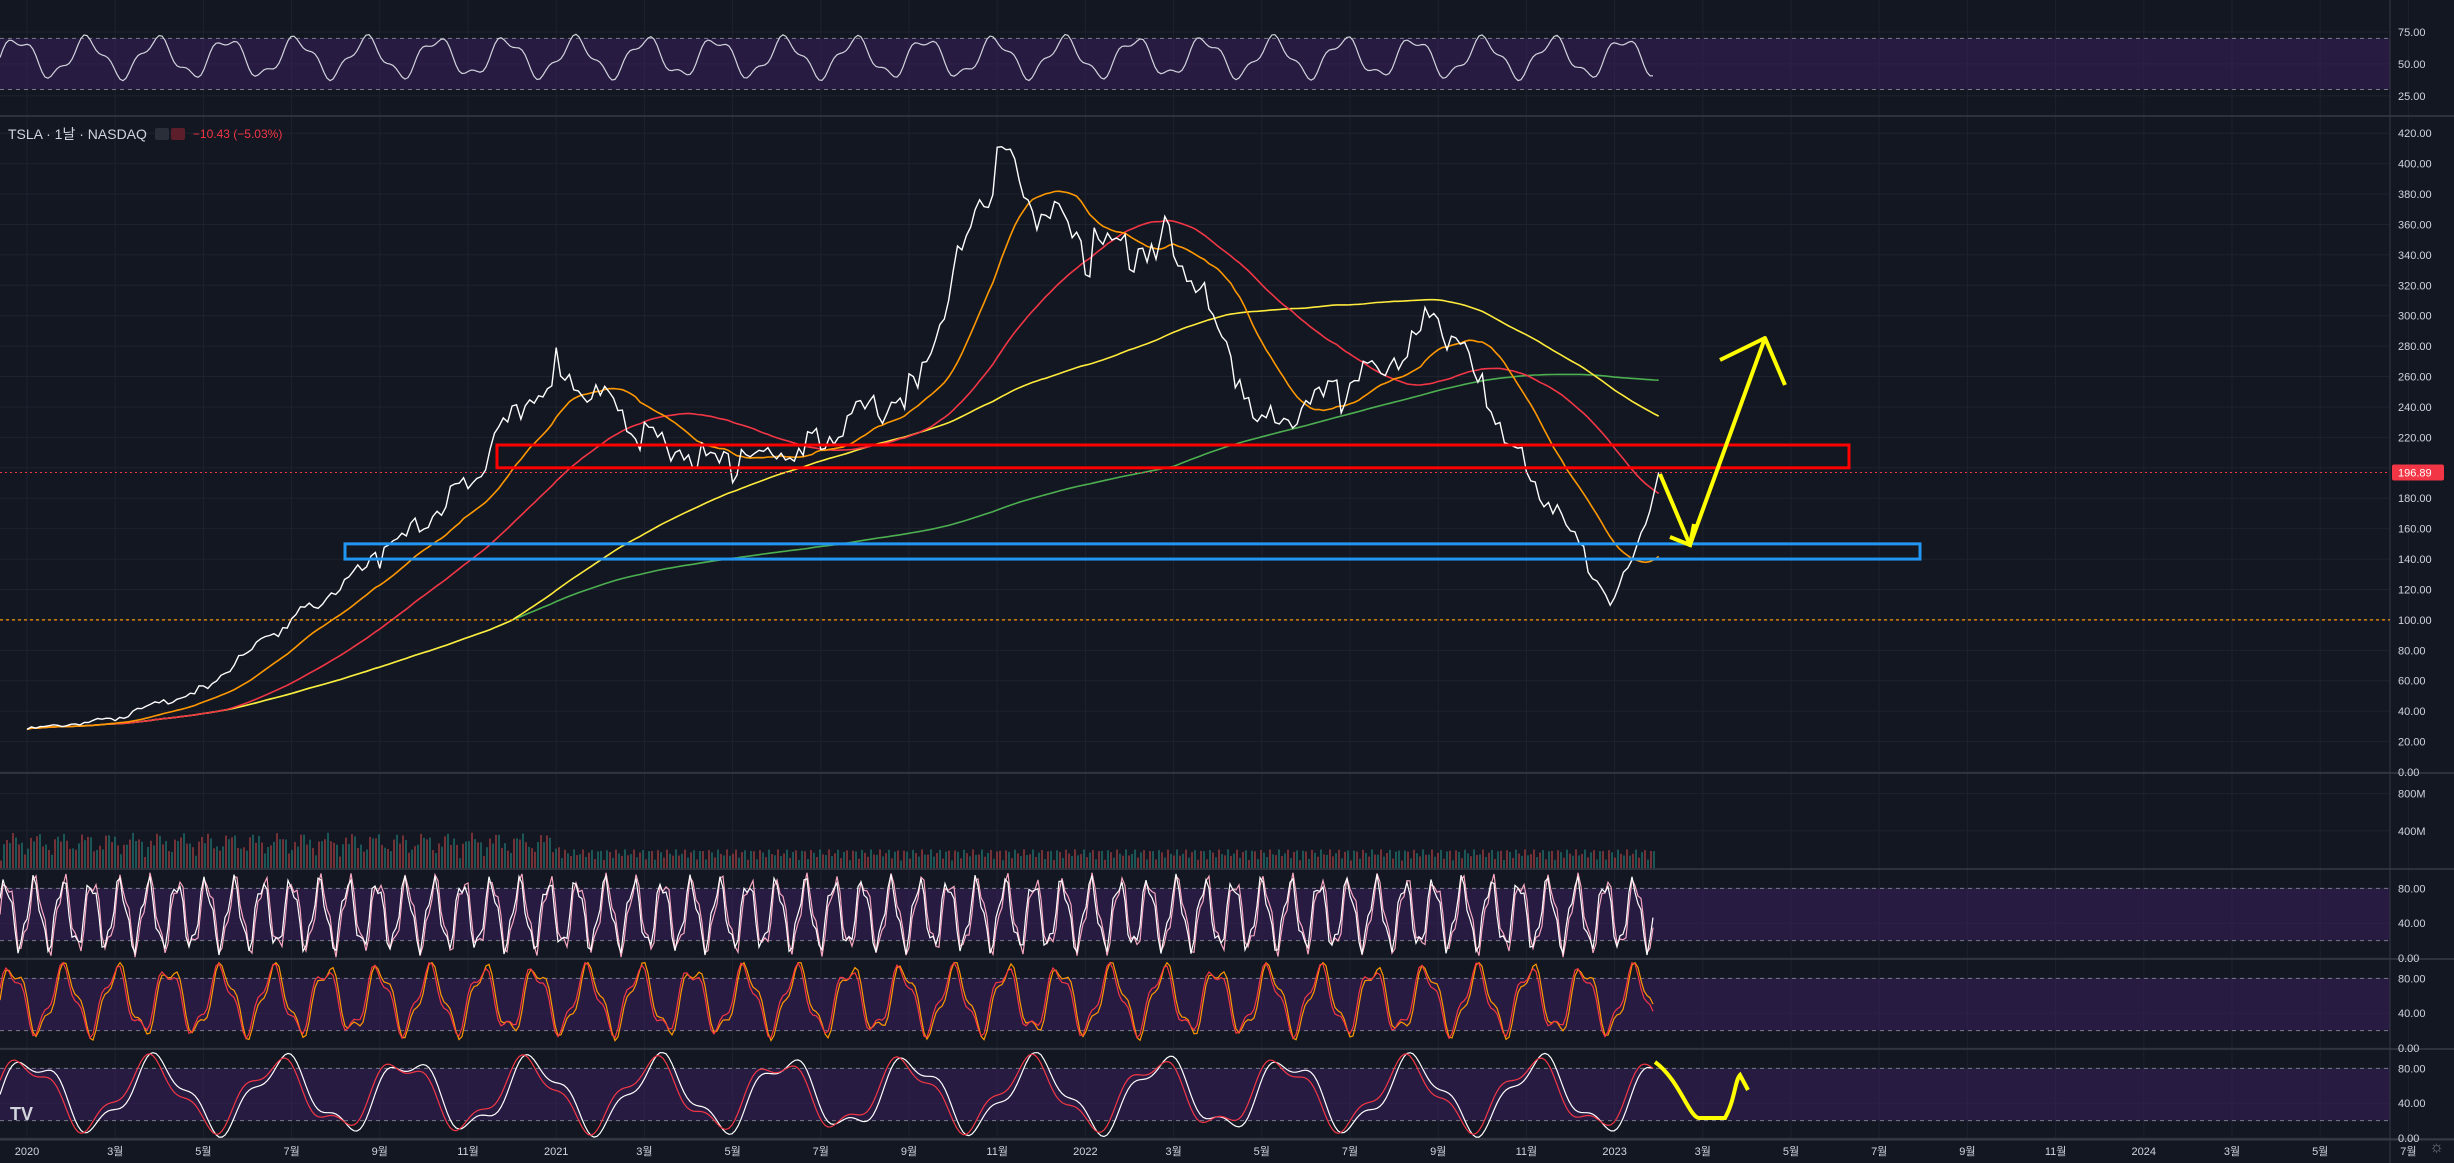 The width and height of the screenshot is (2454, 1163). What do you see at coordinates (2436, 1147) in the screenshot?
I see `gear-icon: ☼` at bounding box center [2436, 1147].